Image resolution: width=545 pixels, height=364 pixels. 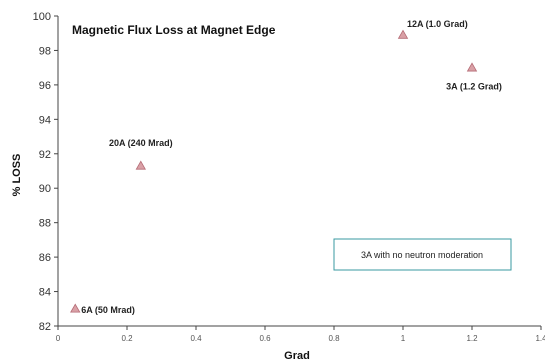 What do you see at coordinates (472, 338) in the screenshot?
I see `x-tick-label: 1.2` at bounding box center [472, 338].